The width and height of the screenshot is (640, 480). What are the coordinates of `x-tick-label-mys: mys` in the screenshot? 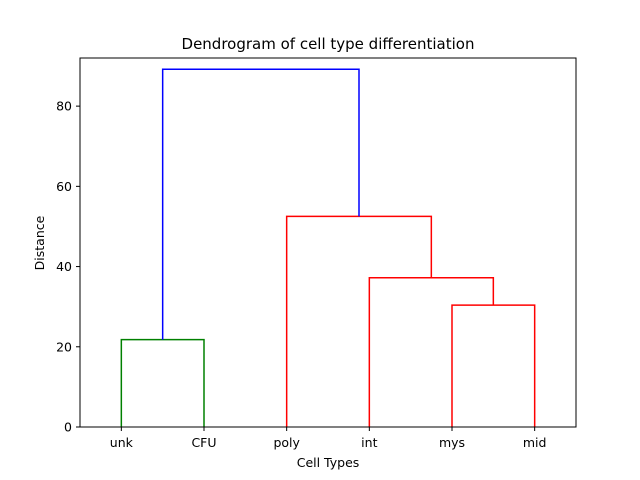 It's located at (452, 442).